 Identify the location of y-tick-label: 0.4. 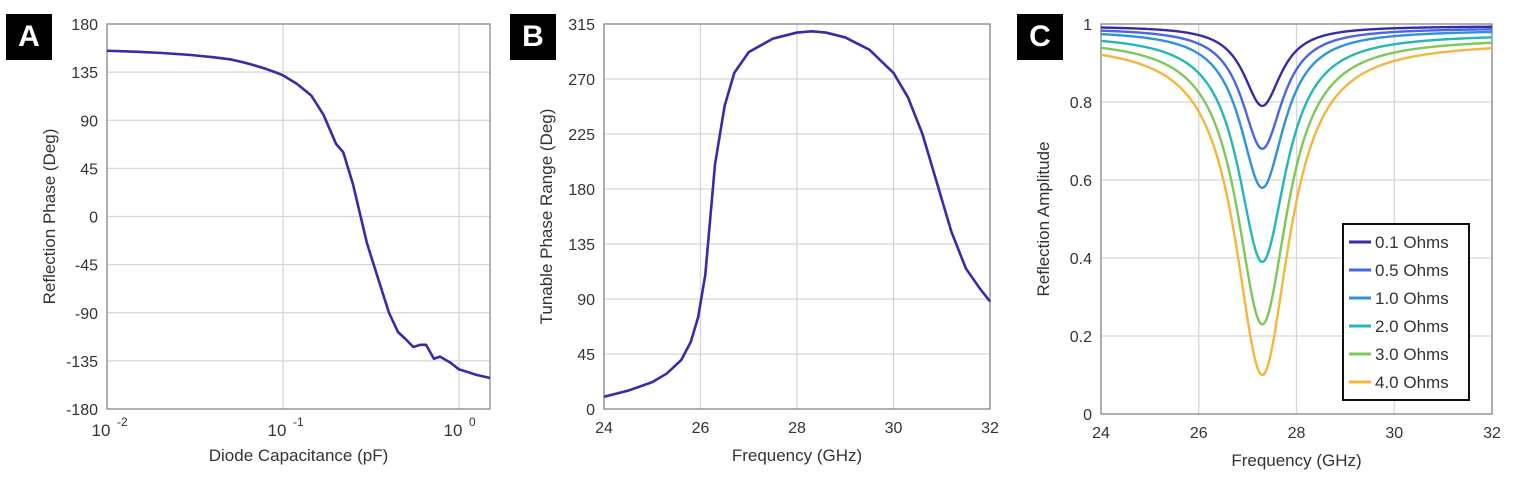
(1081, 259).